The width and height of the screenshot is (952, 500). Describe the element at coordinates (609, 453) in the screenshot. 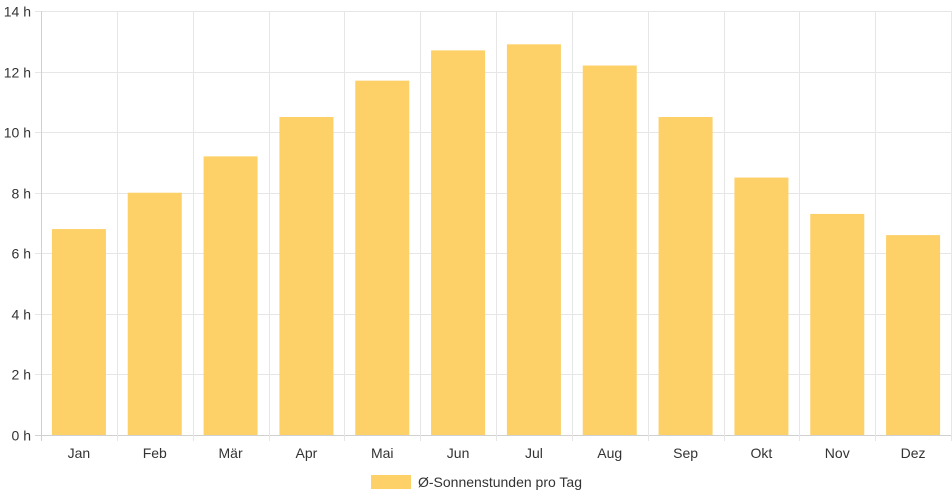

I see `x-tick-label: Aug` at that location.